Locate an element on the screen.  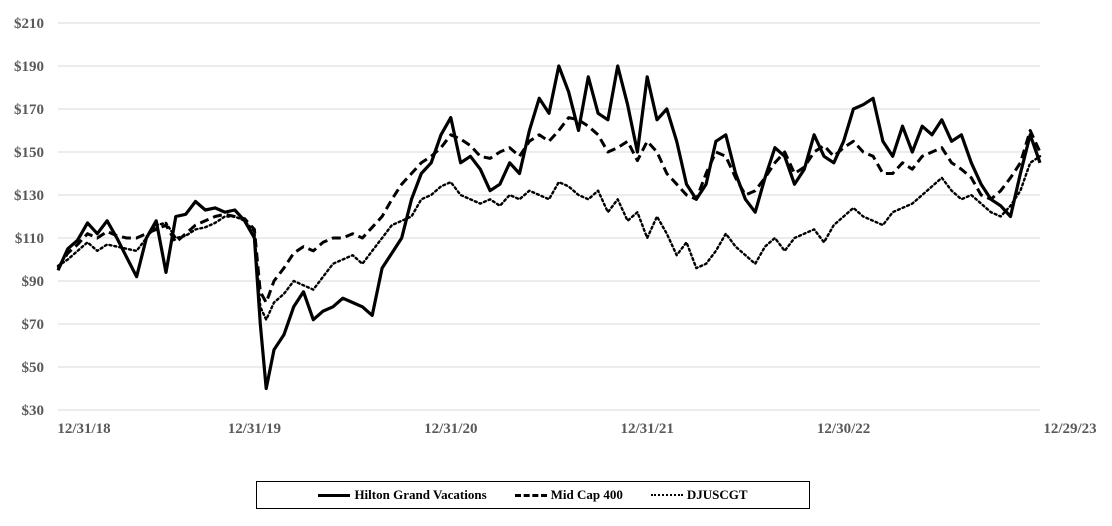
y-tick-label: $190 is located at coordinates (29, 67).